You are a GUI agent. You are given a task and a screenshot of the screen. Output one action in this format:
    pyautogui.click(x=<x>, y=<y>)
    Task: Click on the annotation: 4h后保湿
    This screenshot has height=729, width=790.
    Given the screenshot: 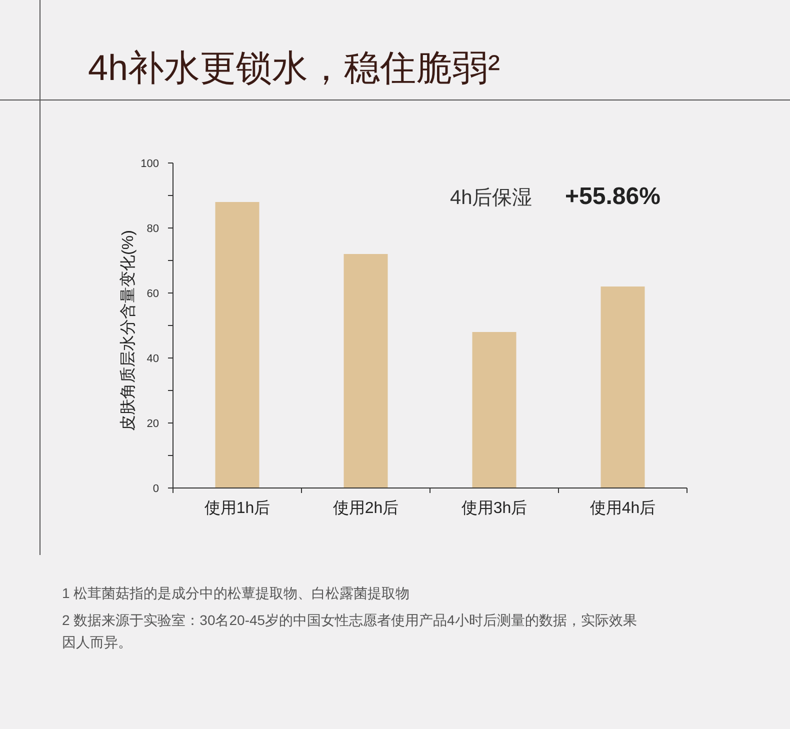 What is the action you would take?
    pyautogui.click(x=491, y=198)
    